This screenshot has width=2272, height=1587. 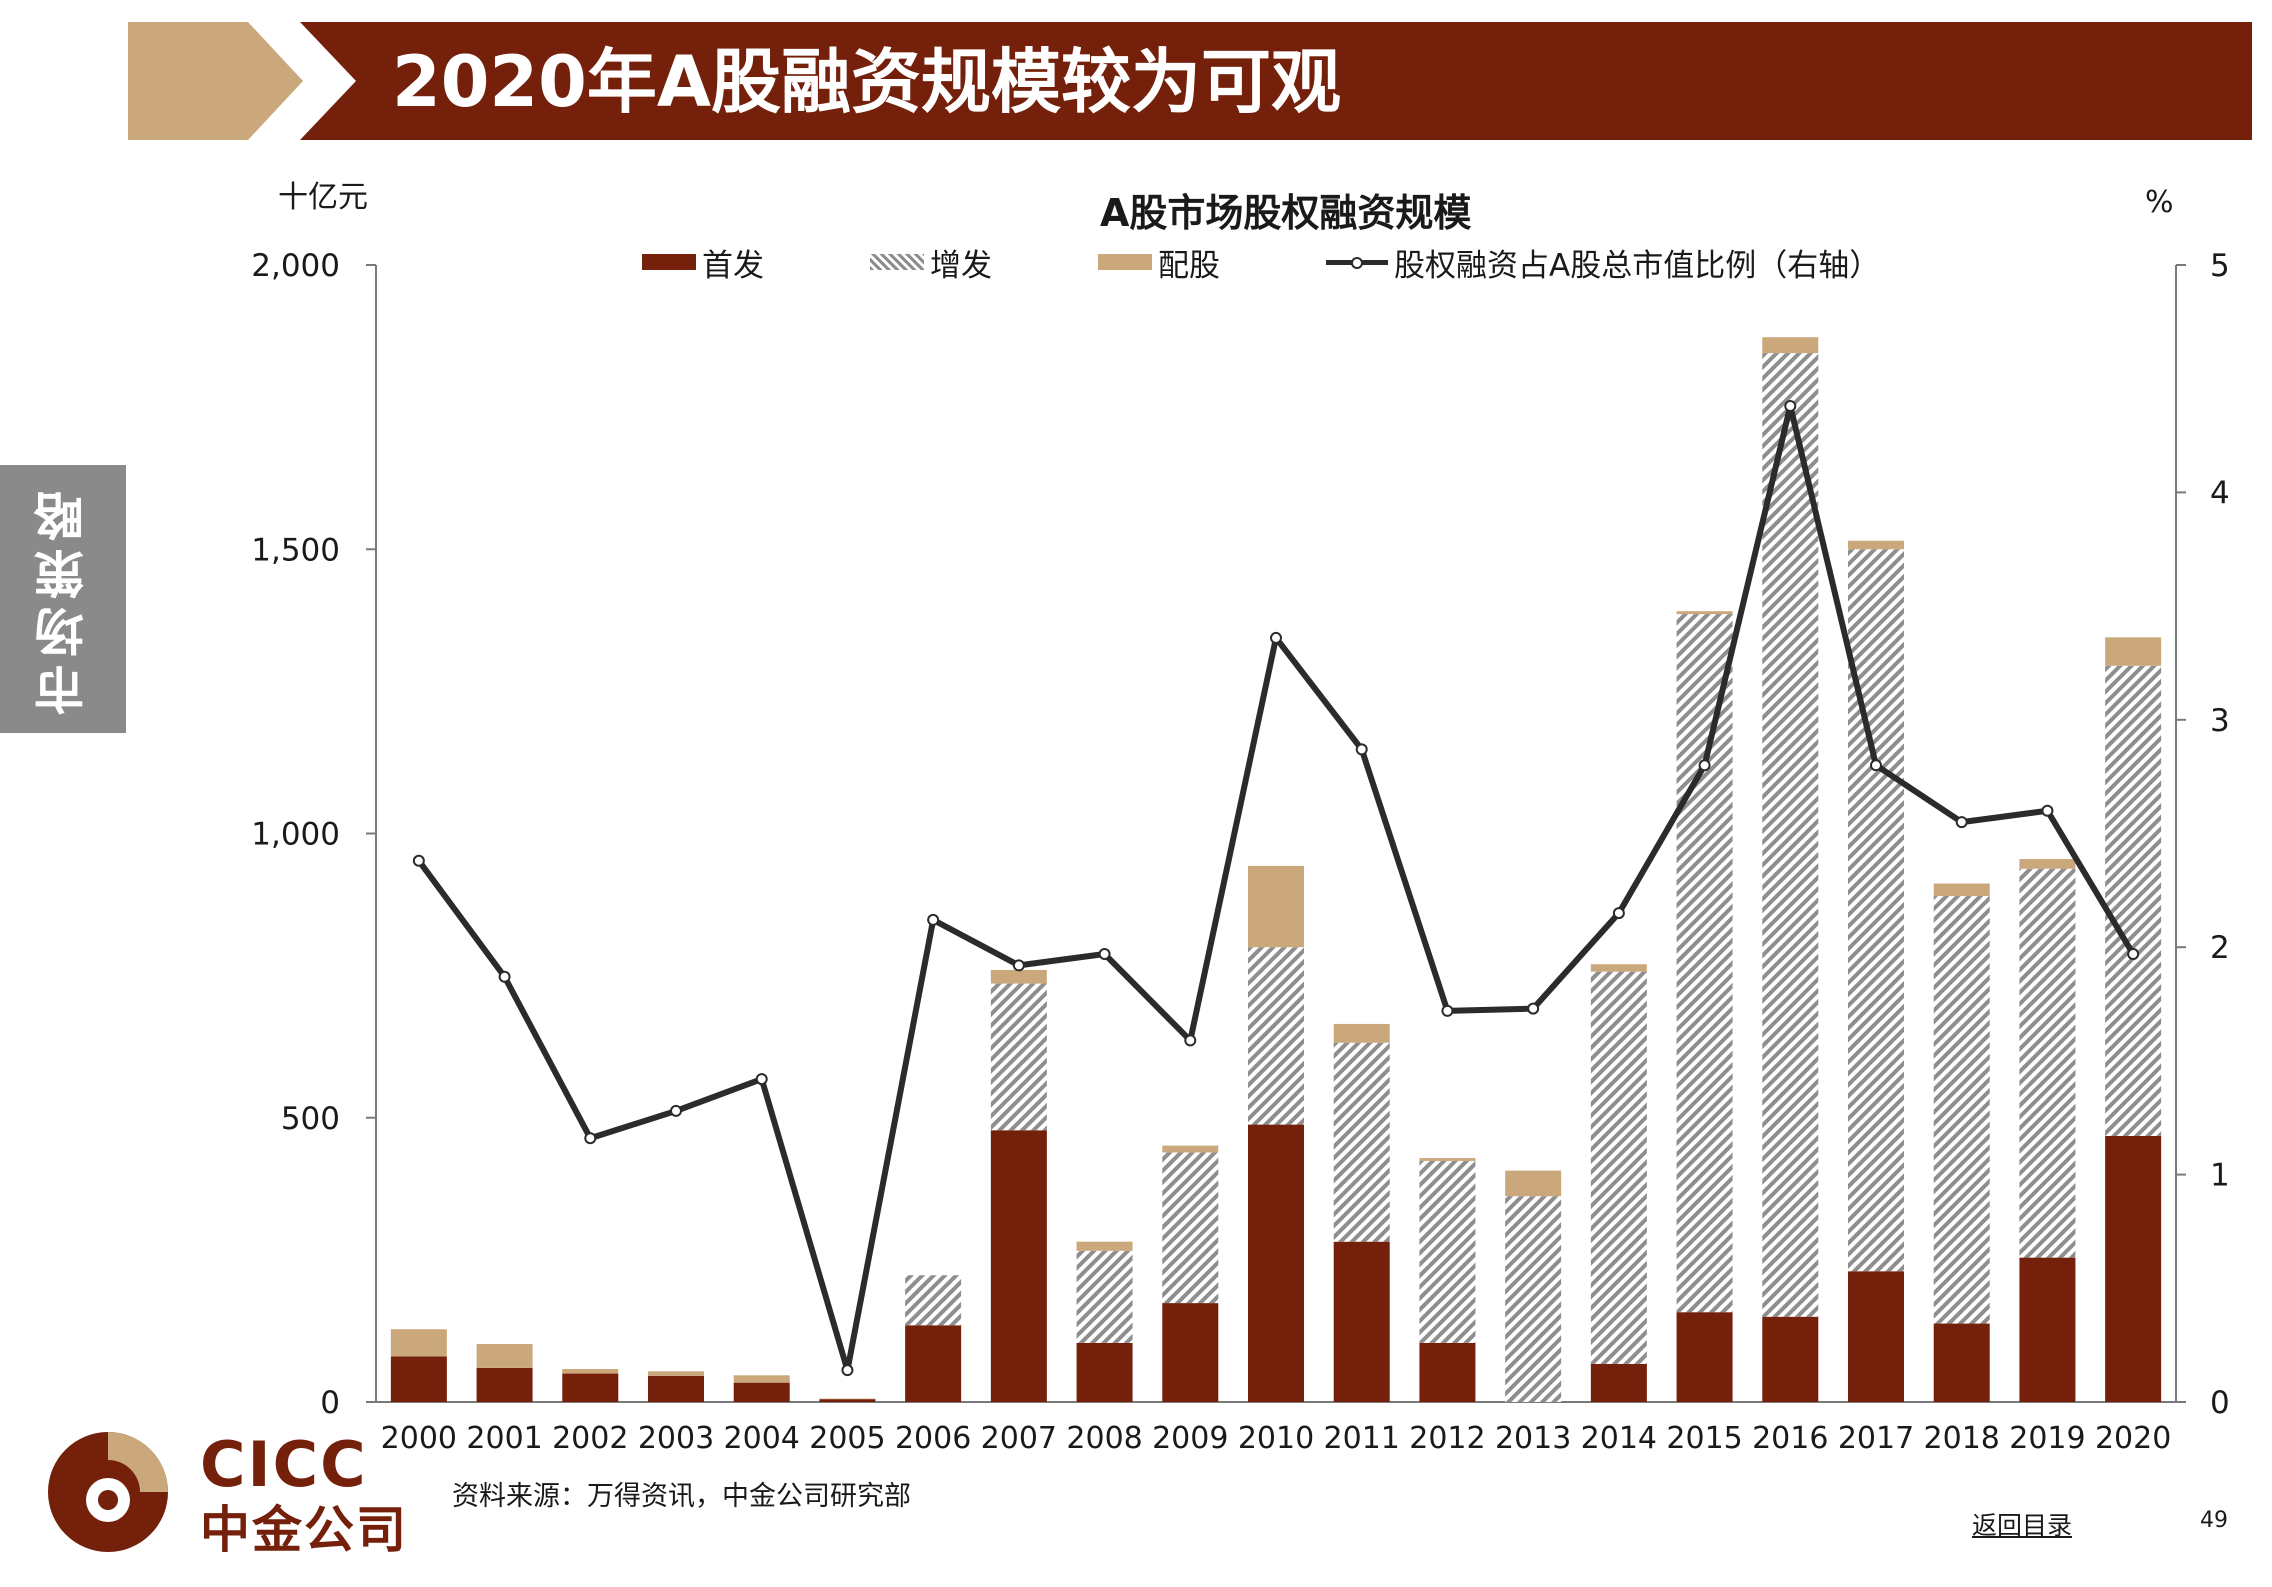 What do you see at coordinates (304, 1526) in the screenshot?
I see `logo-text-cn: 中金公司` at bounding box center [304, 1526].